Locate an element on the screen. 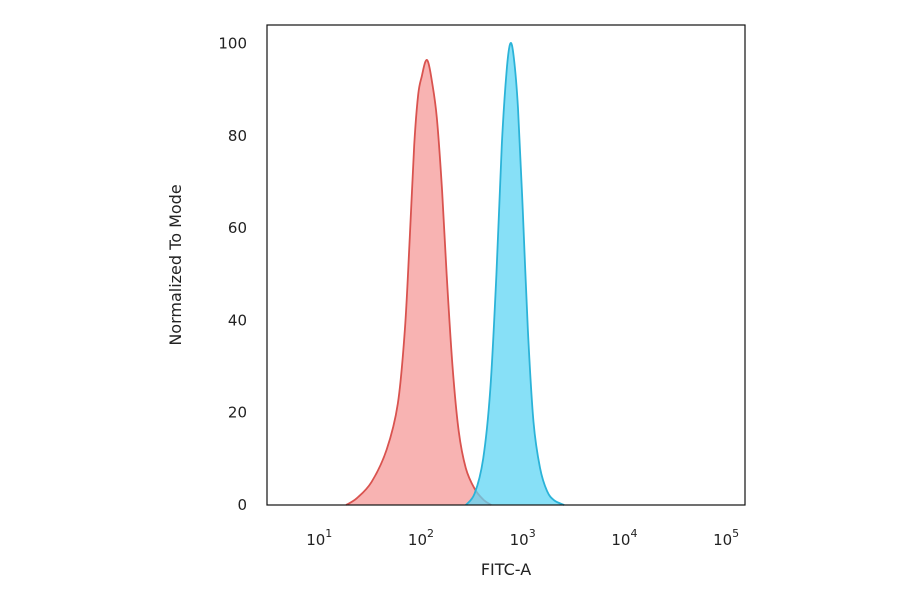  series-1-line is located at coordinates (418, 282).